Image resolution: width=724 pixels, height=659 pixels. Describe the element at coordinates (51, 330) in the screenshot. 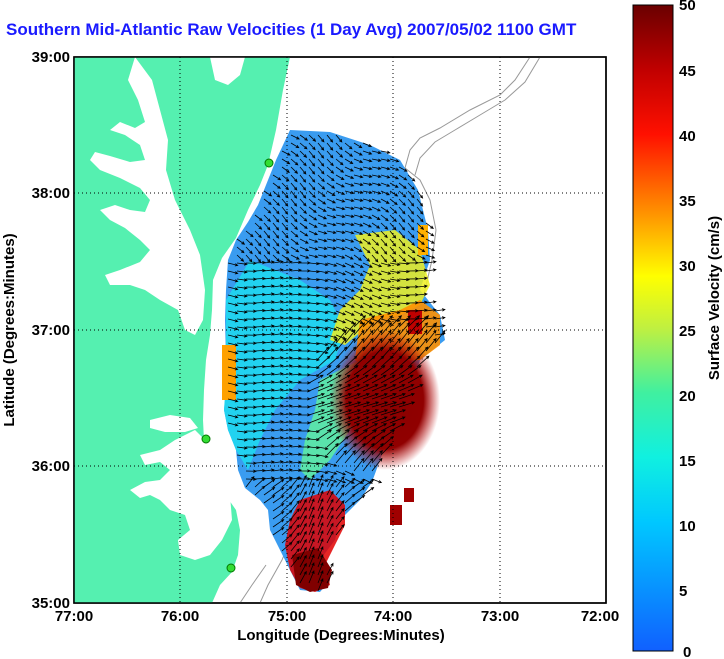

I see `y-axis-ticks: 39:00 38:00 37:00 36:00 35:00` at that location.